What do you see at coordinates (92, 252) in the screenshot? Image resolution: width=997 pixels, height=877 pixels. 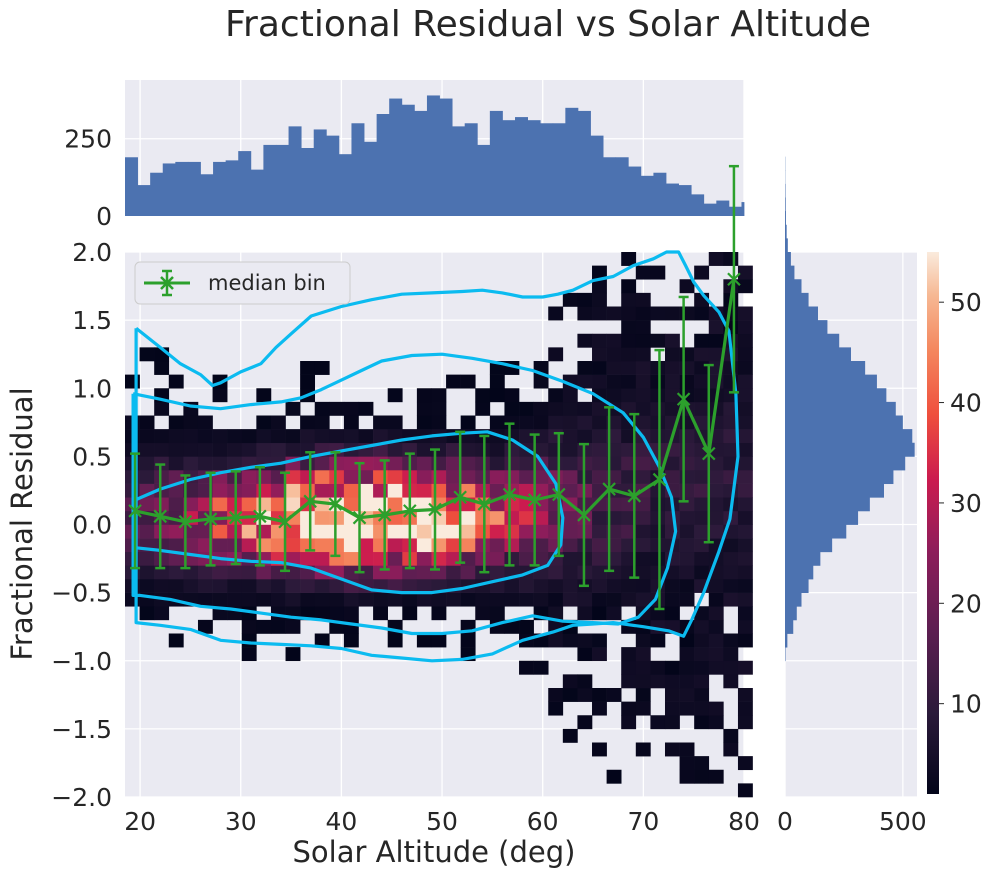 I see `y-tick-label: 2.0` at bounding box center [92, 252].